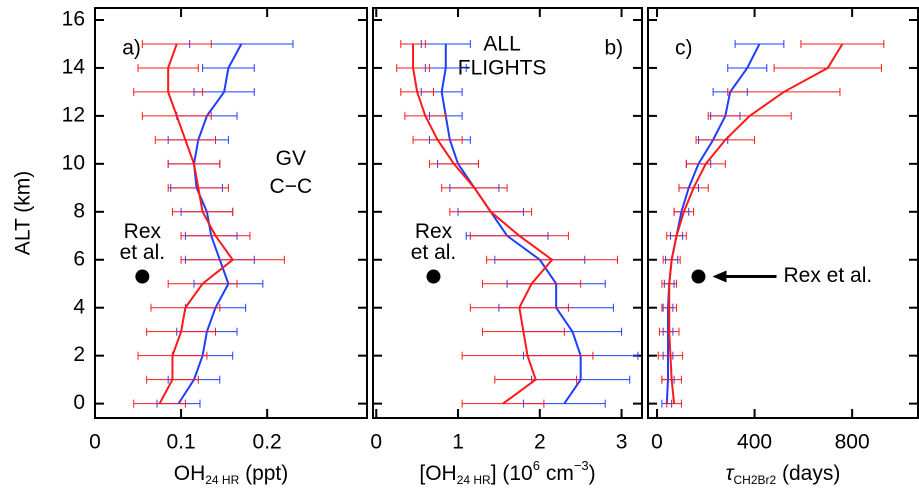 This screenshot has height=491, width=919. I want to click on x-axis-label-part: CH2Br2, so click(754, 480).